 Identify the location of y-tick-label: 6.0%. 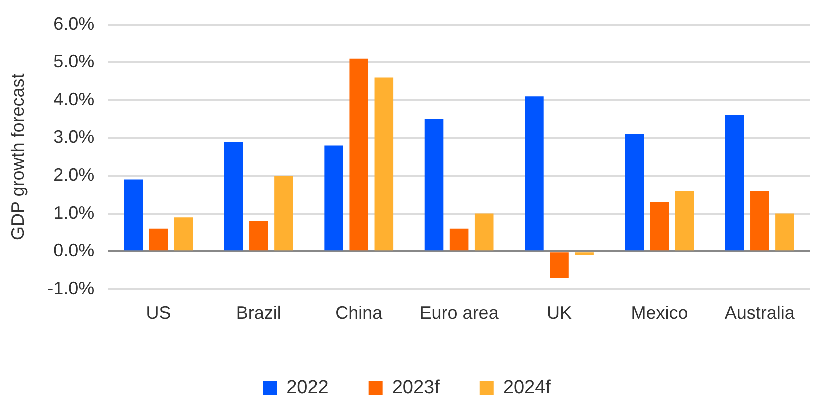
(74, 24).